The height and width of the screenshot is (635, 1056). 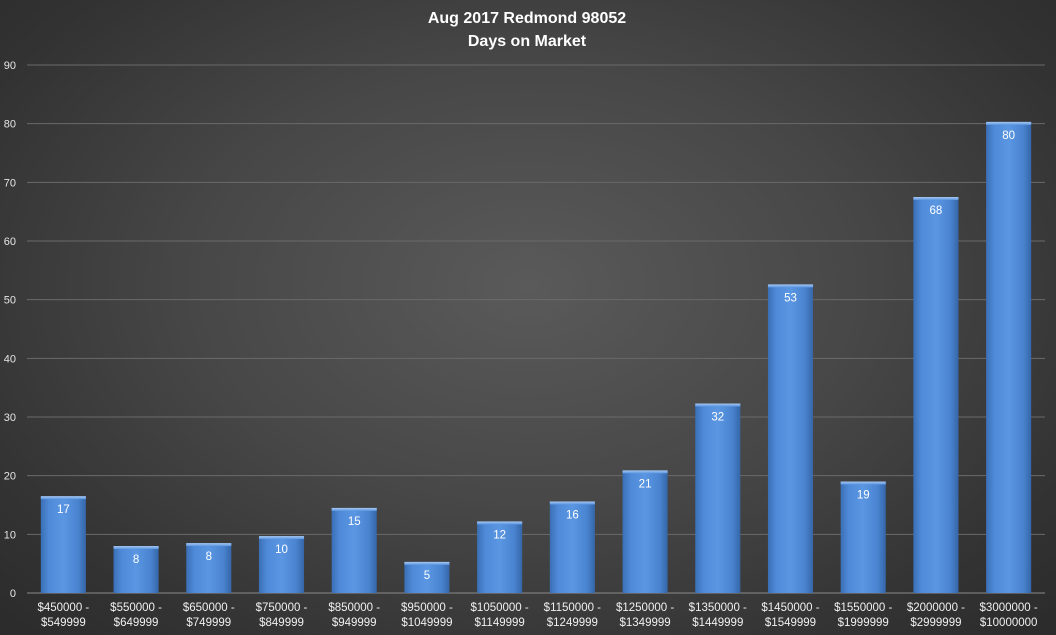 I want to click on y-tick-label: 60, so click(x=10, y=242).